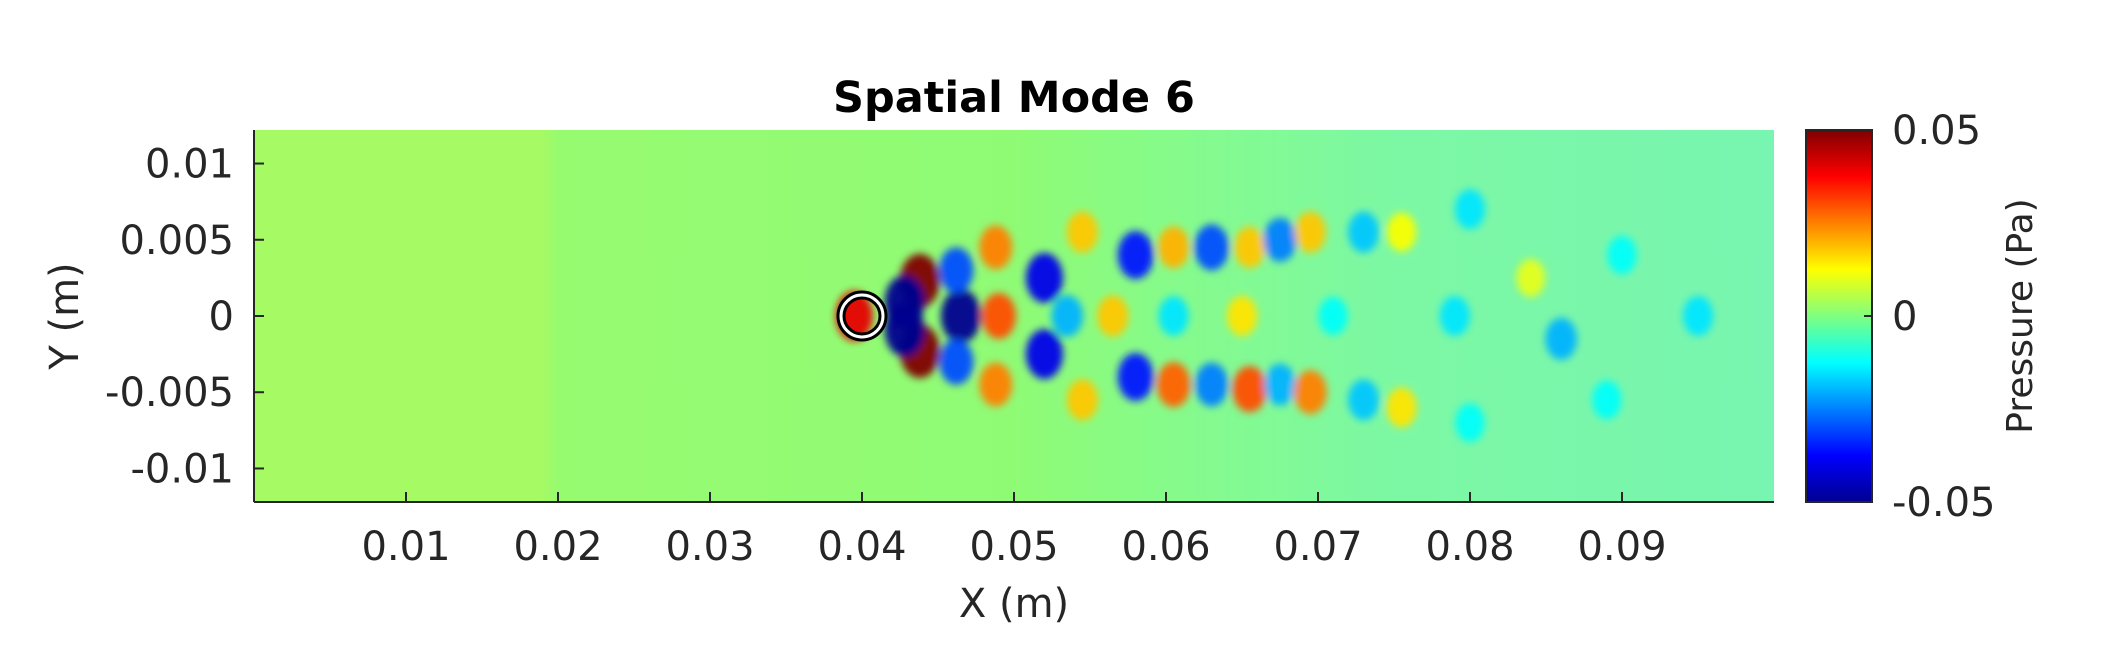 The image size is (2126, 650). Describe the element at coordinates (1014, 98) in the screenshot. I see `chart-title: Spatial Mode 6` at that location.